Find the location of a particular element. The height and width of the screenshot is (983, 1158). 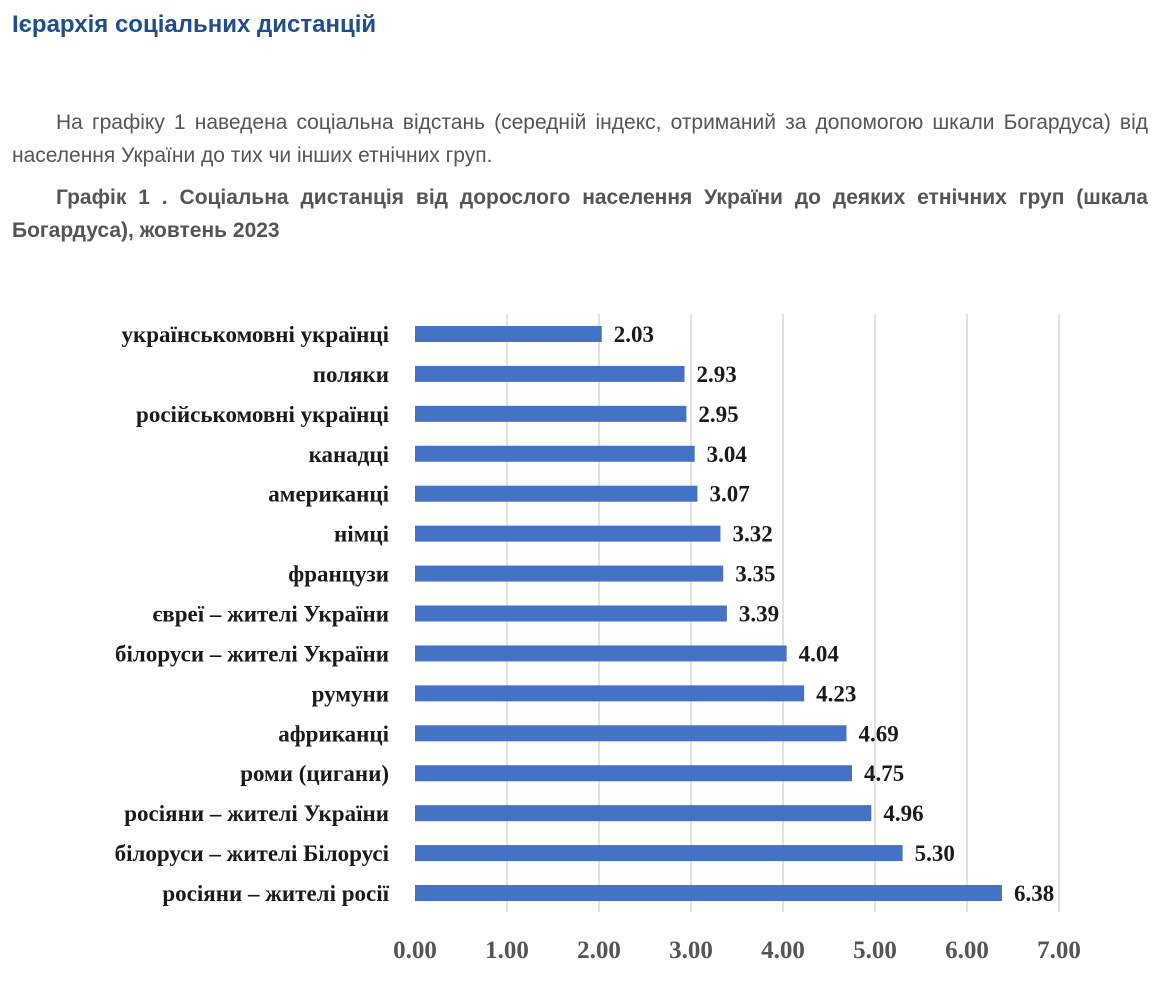

category-label: білоруси – жителі України is located at coordinates (252, 653).